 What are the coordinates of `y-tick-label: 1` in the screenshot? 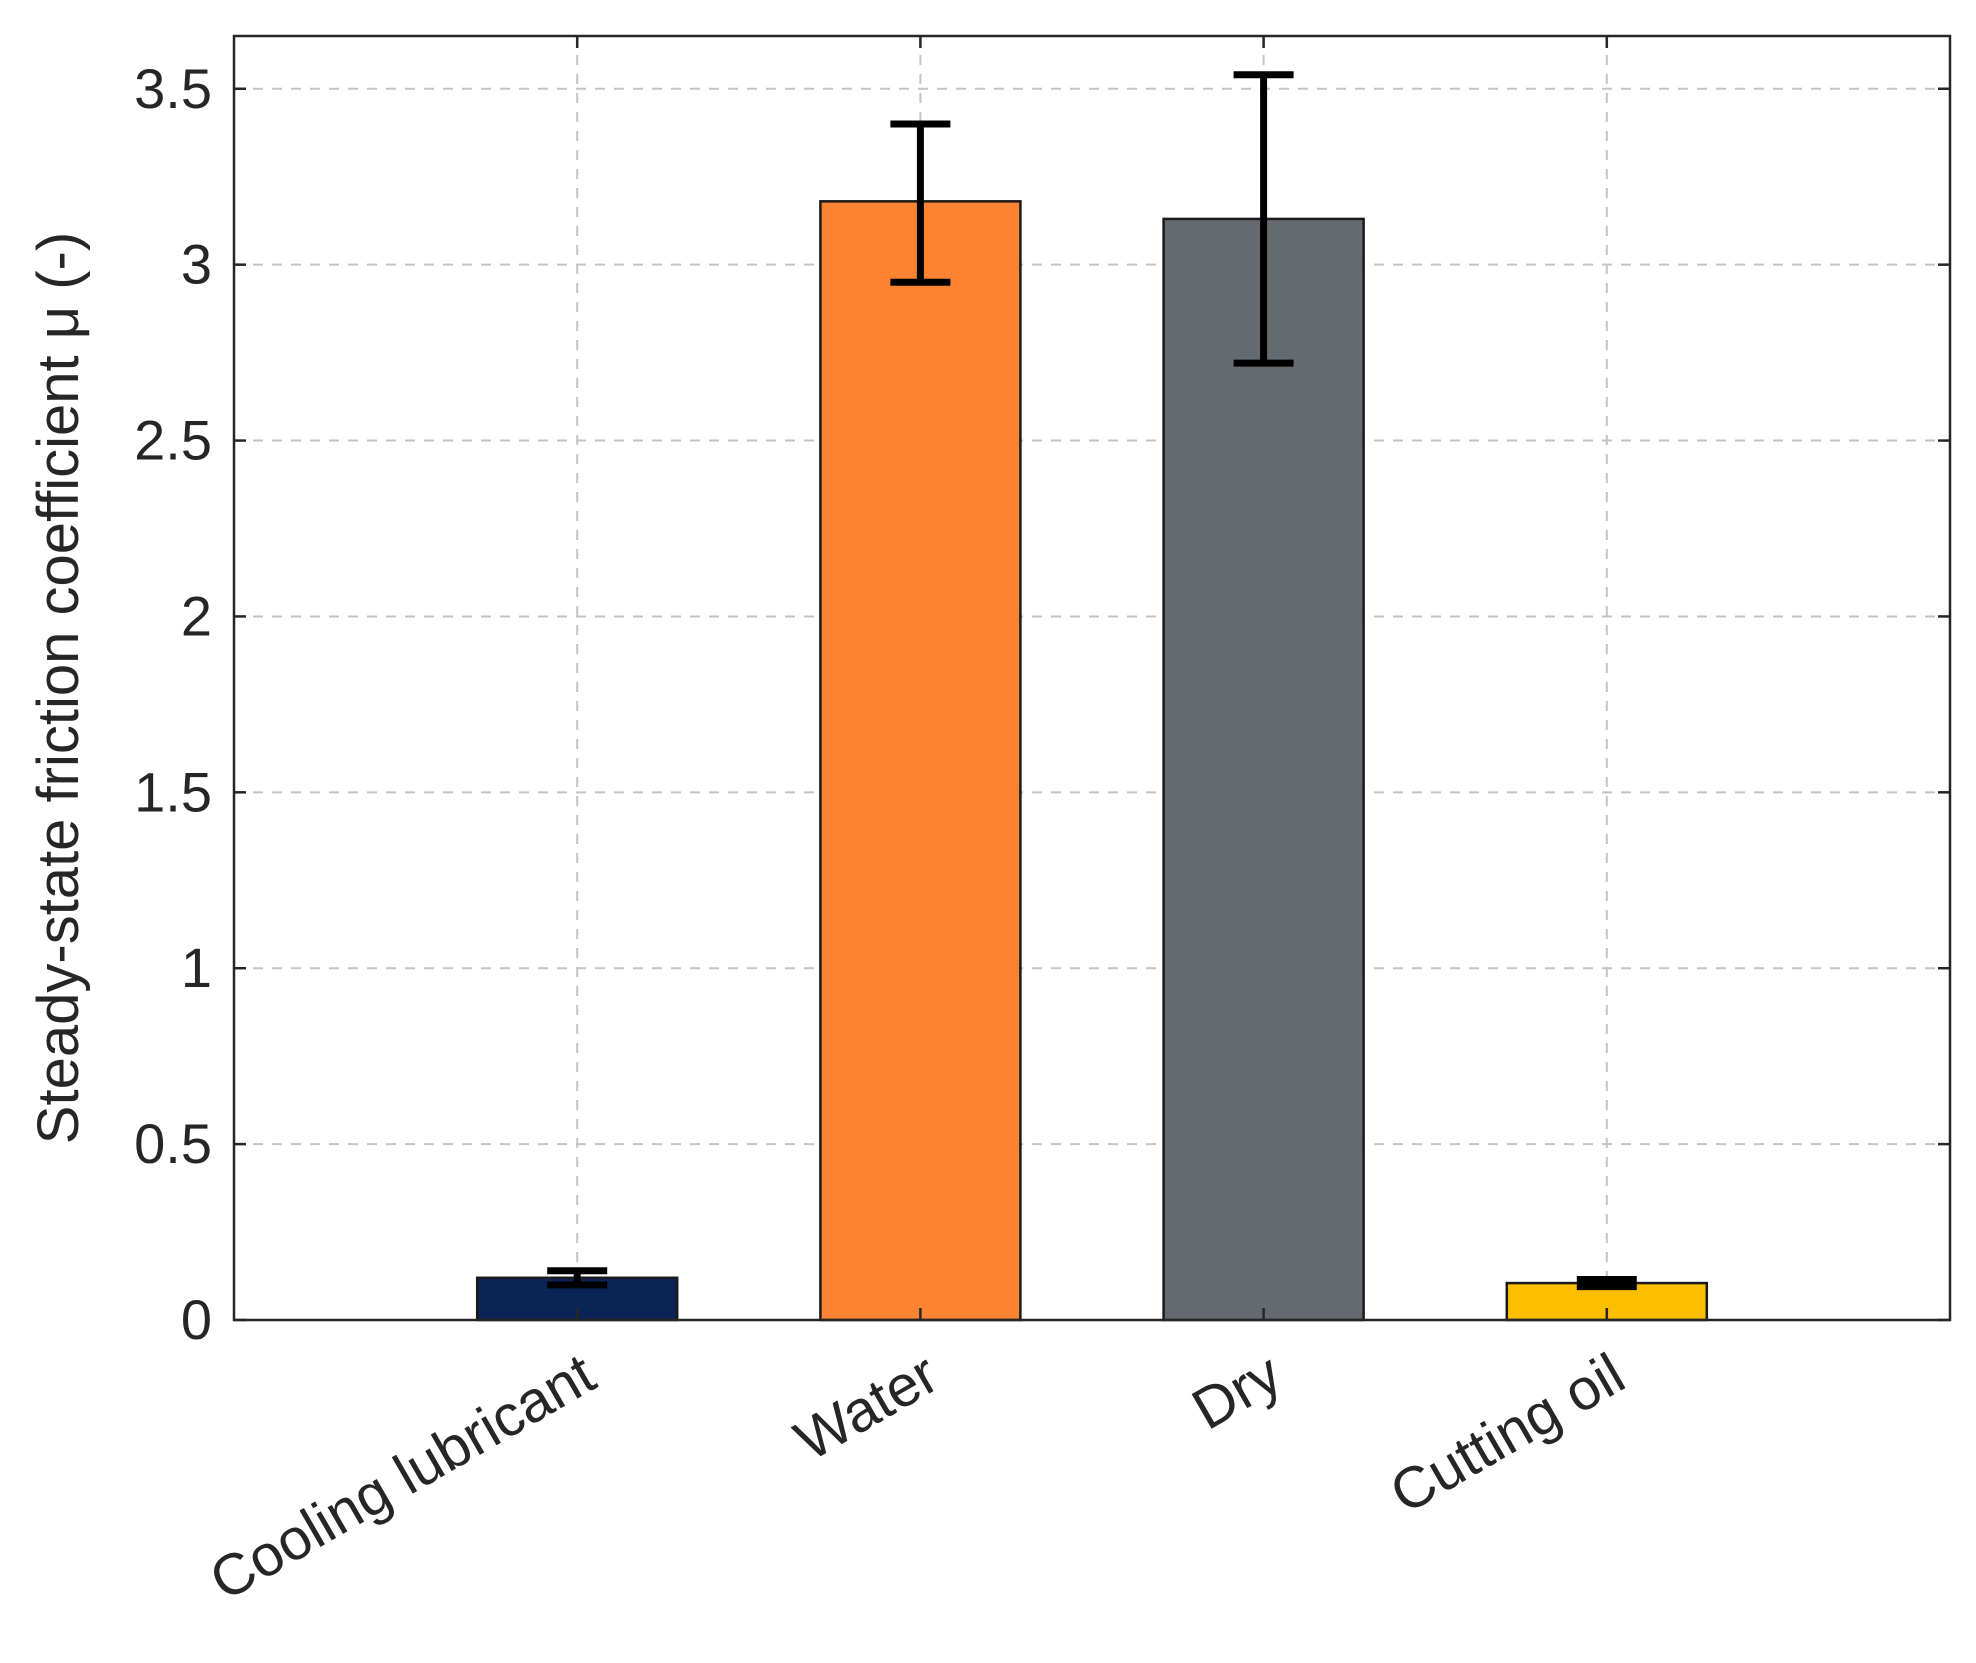 It's located at (196, 967).